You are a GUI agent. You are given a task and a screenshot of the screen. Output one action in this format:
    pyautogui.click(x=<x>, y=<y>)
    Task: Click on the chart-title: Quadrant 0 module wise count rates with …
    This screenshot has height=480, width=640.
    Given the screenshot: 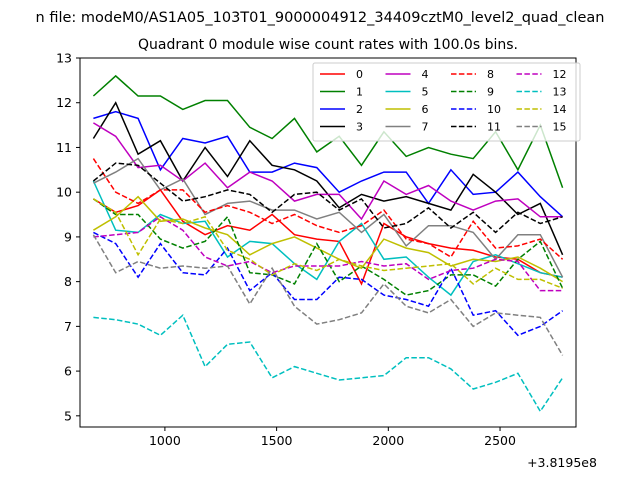 What is the action you would take?
    pyautogui.click(x=328, y=45)
    